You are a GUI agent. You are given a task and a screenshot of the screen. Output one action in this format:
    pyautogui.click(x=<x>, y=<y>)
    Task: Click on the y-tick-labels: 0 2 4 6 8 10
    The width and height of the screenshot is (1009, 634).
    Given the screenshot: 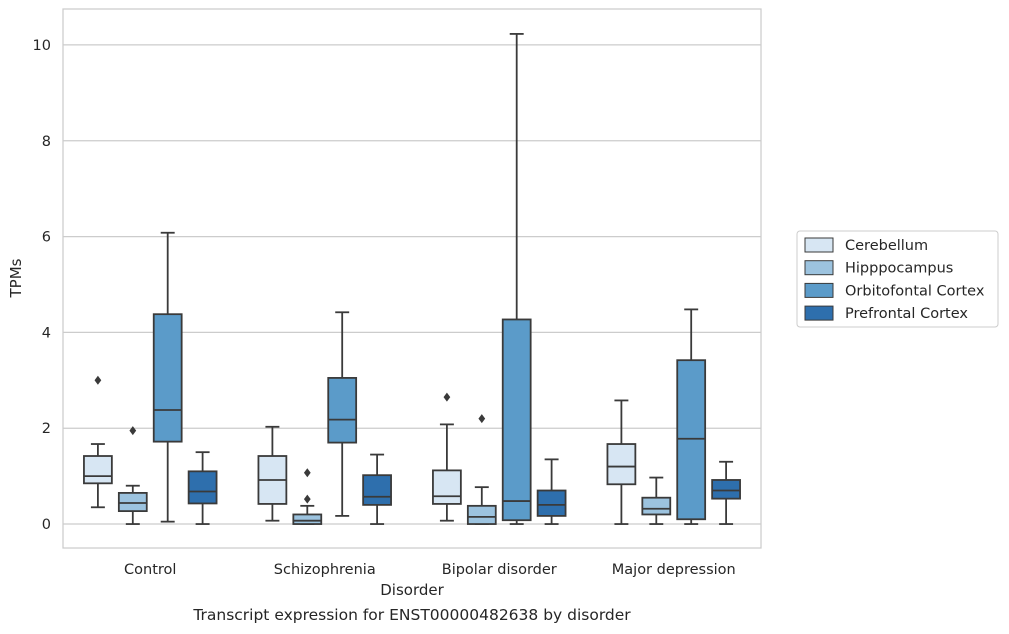 What is the action you would take?
    pyautogui.click(x=42, y=285)
    